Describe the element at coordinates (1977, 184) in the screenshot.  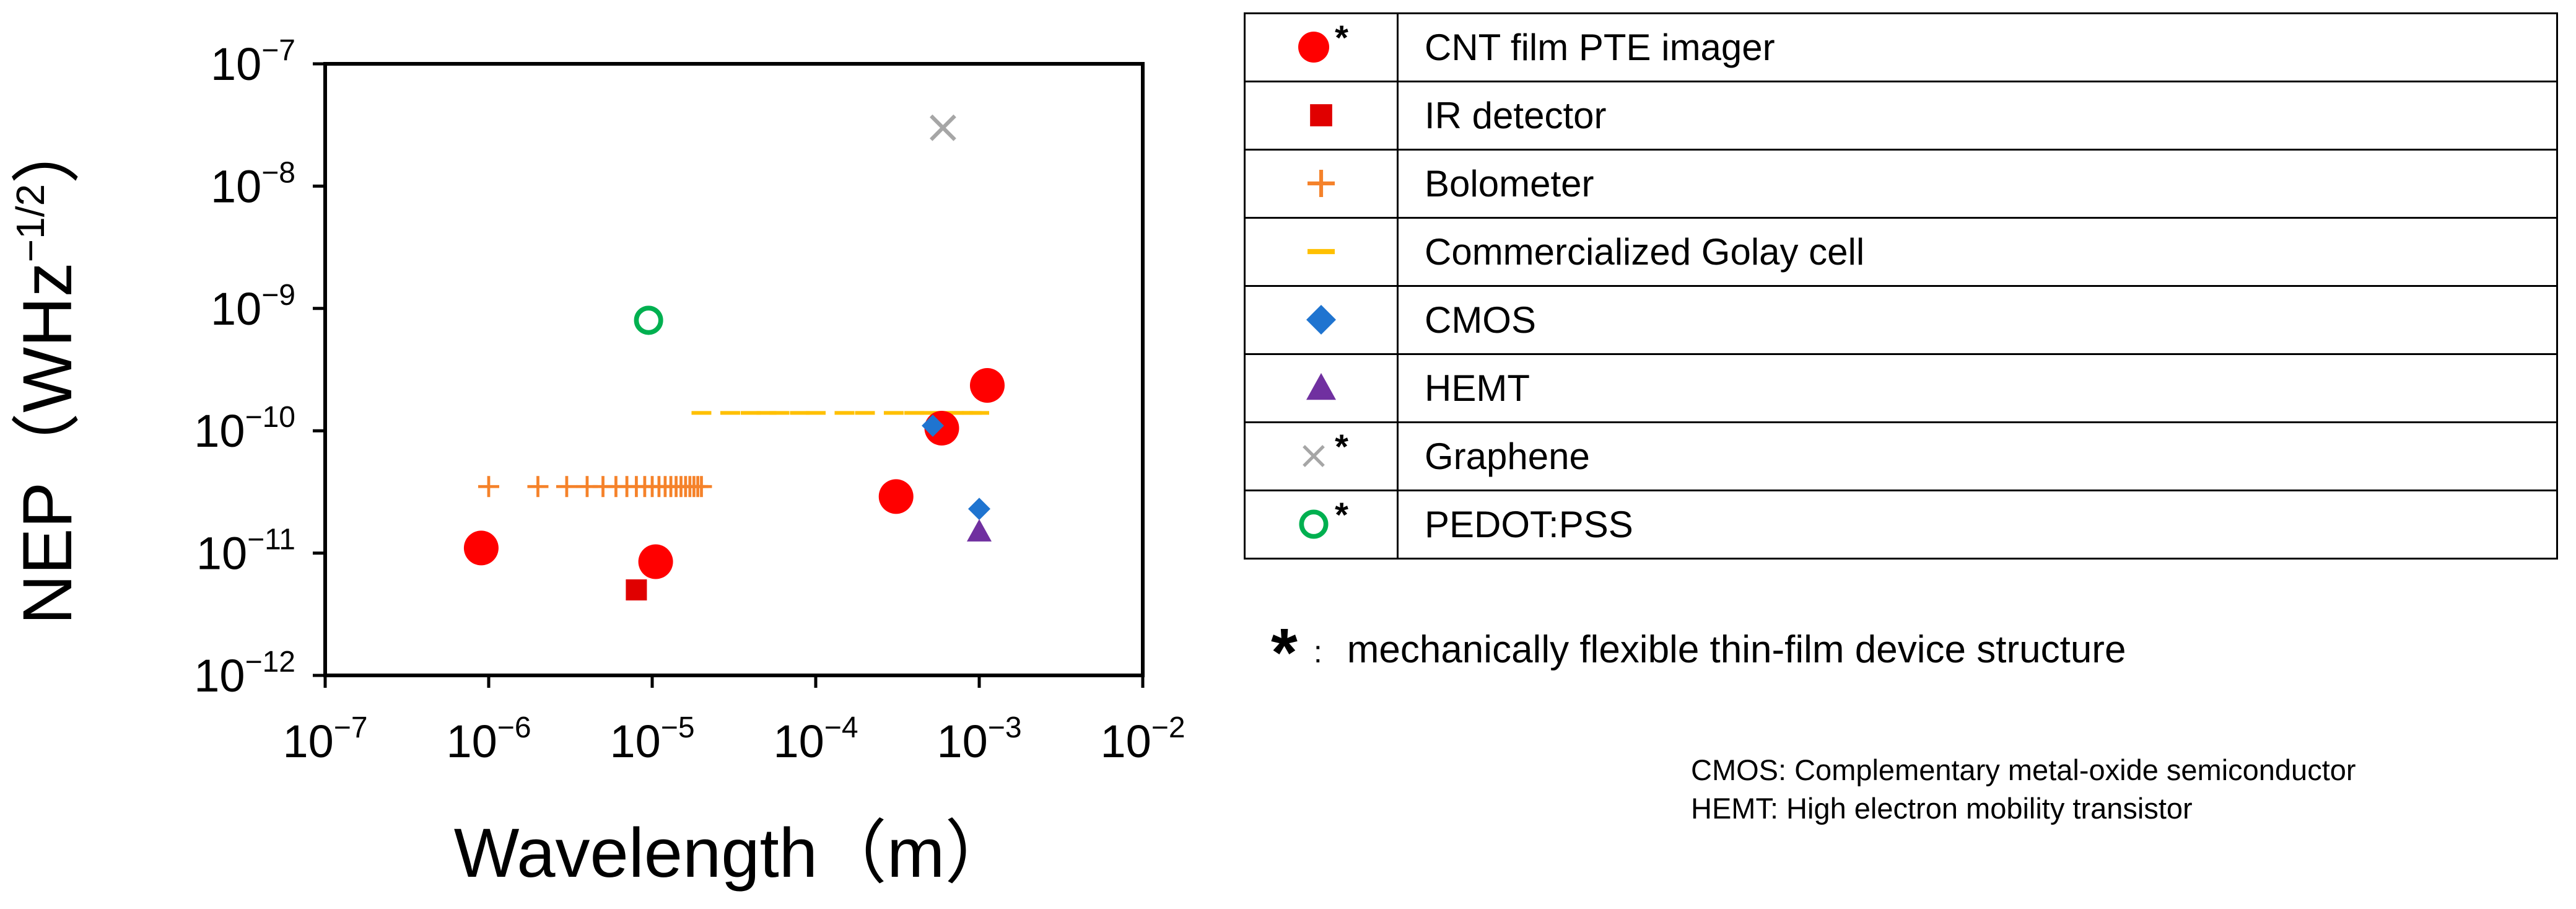
I see `legend-label-bolo: Bolometer` at that location.